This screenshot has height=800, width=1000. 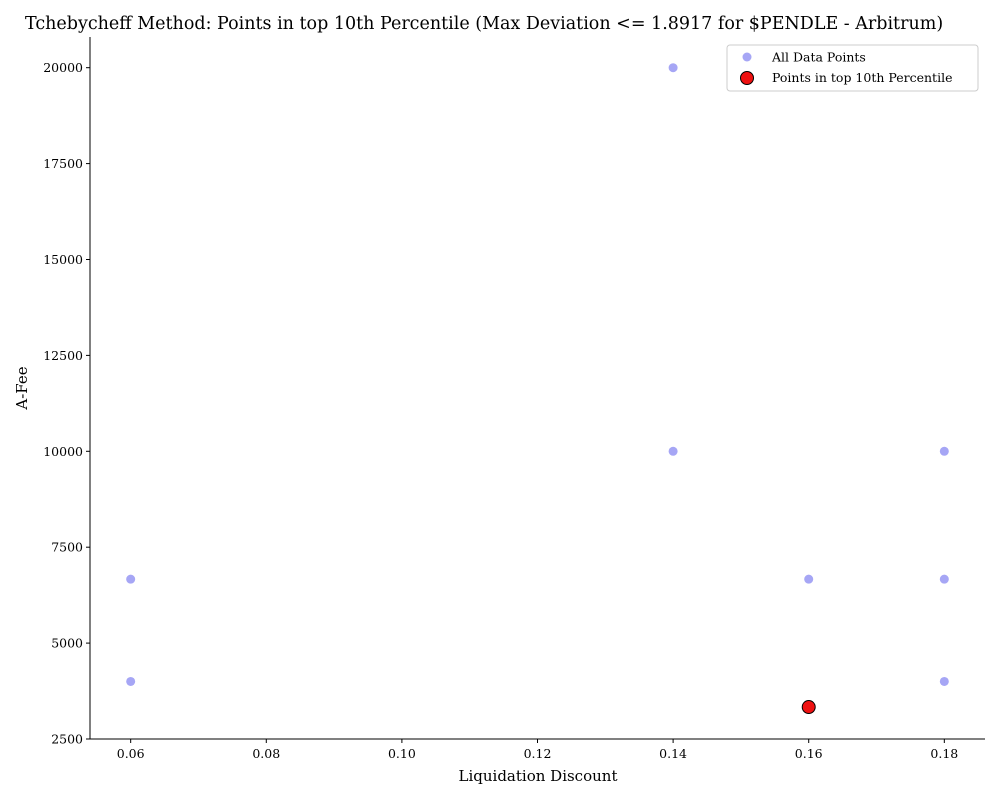 What do you see at coordinates (538, 776) in the screenshot?
I see `x-axis-label: Liquidation Discount` at bounding box center [538, 776].